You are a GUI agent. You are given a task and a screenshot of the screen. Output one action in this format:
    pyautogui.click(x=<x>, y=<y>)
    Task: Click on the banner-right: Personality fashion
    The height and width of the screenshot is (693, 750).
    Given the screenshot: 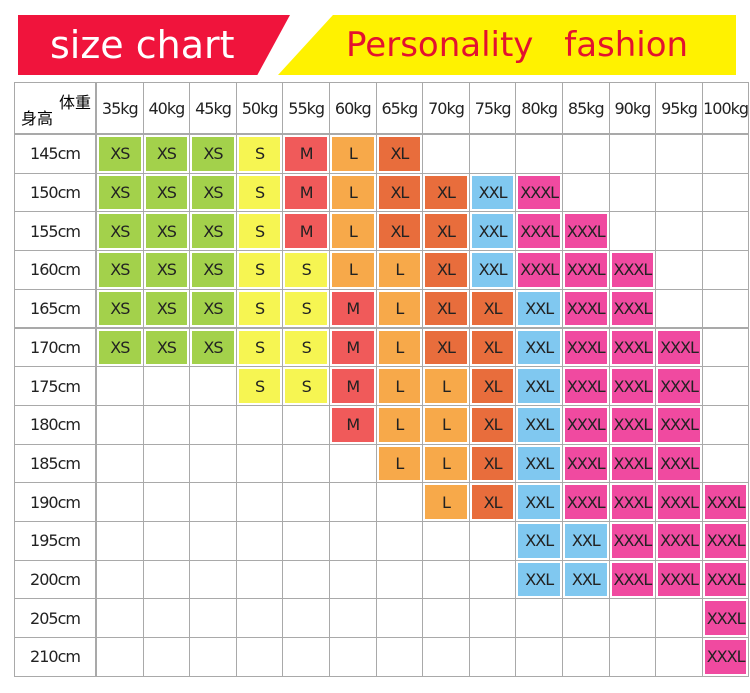 What is the action you would take?
    pyautogui.click(x=507, y=45)
    